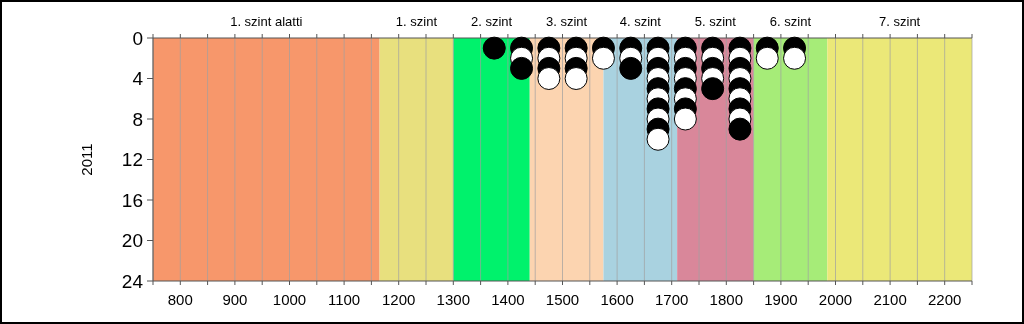 This screenshot has width=1024, height=324. What do you see at coordinates (416, 21) in the screenshot?
I see `band-label: 1. szint` at bounding box center [416, 21].